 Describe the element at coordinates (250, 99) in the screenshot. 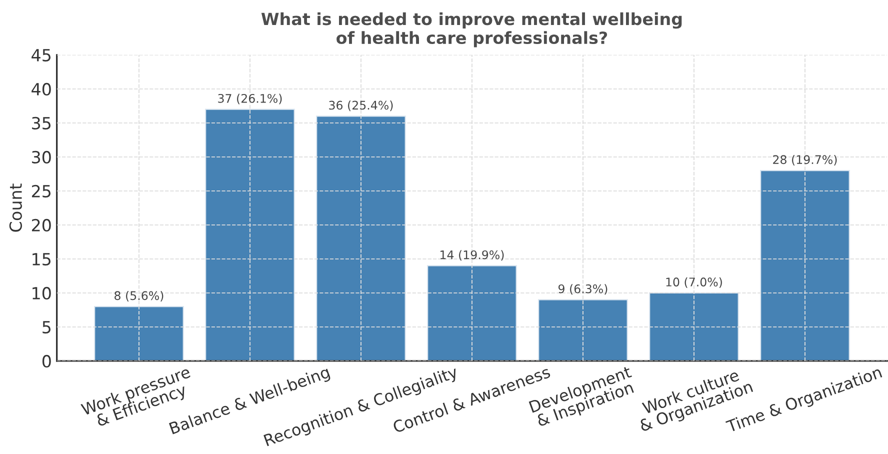

I see `data-label: 37 (26.1%)` at that location.